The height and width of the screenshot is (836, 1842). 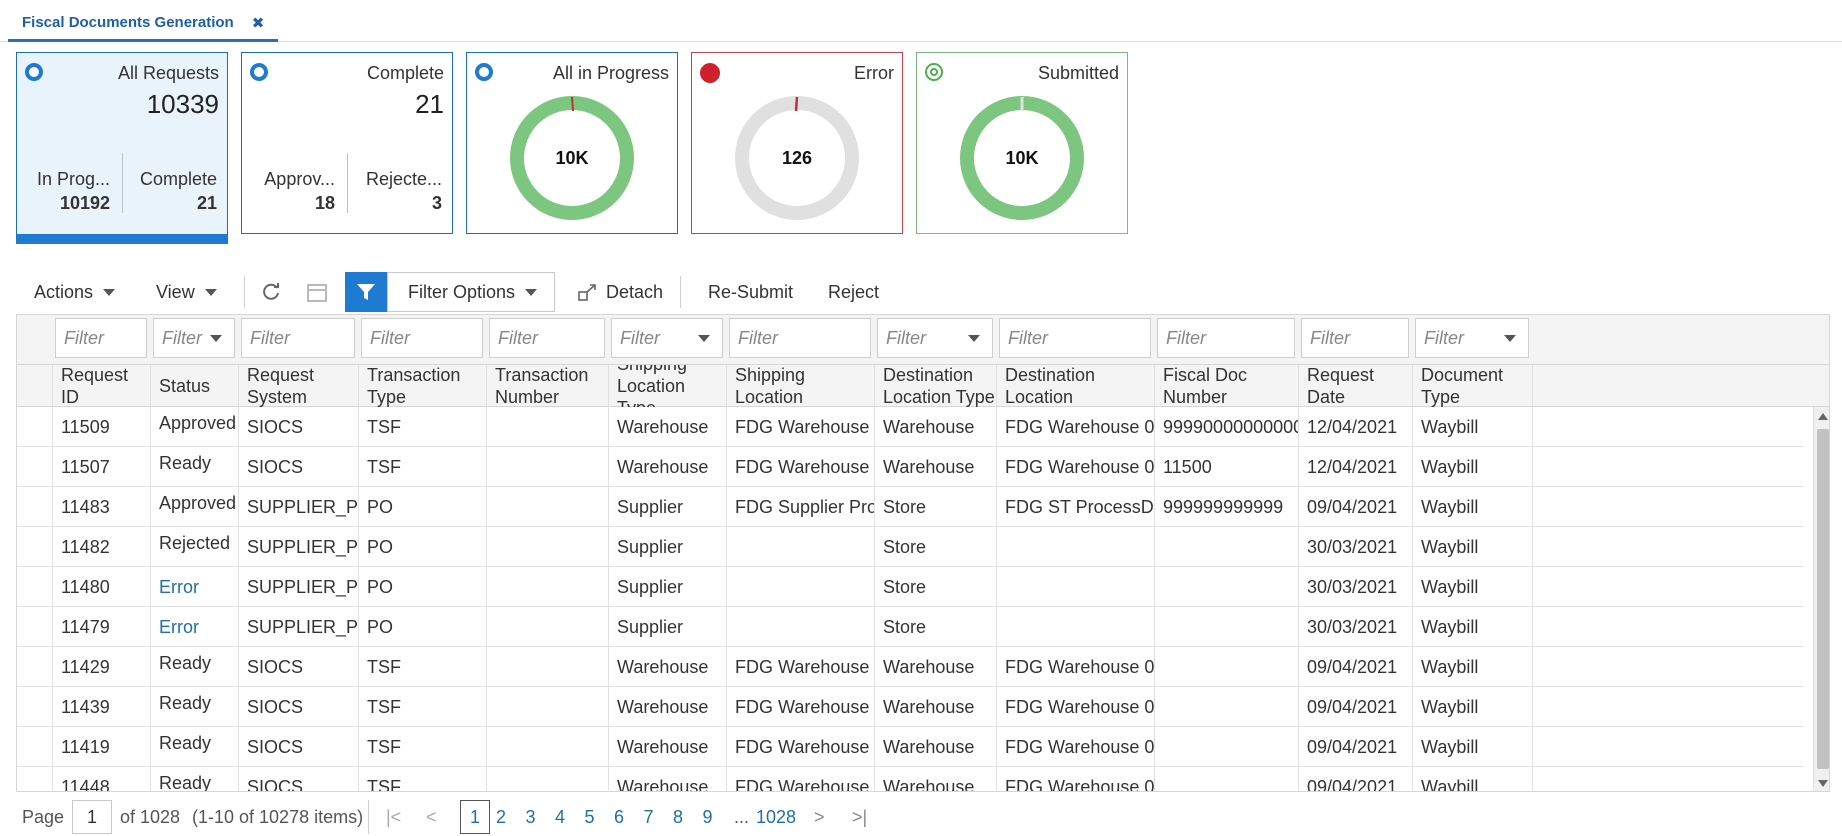 What do you see at coordinates (776, 816) in the screenshot?
I see `page-link-last: 1028` at bounding box center [776, 816].